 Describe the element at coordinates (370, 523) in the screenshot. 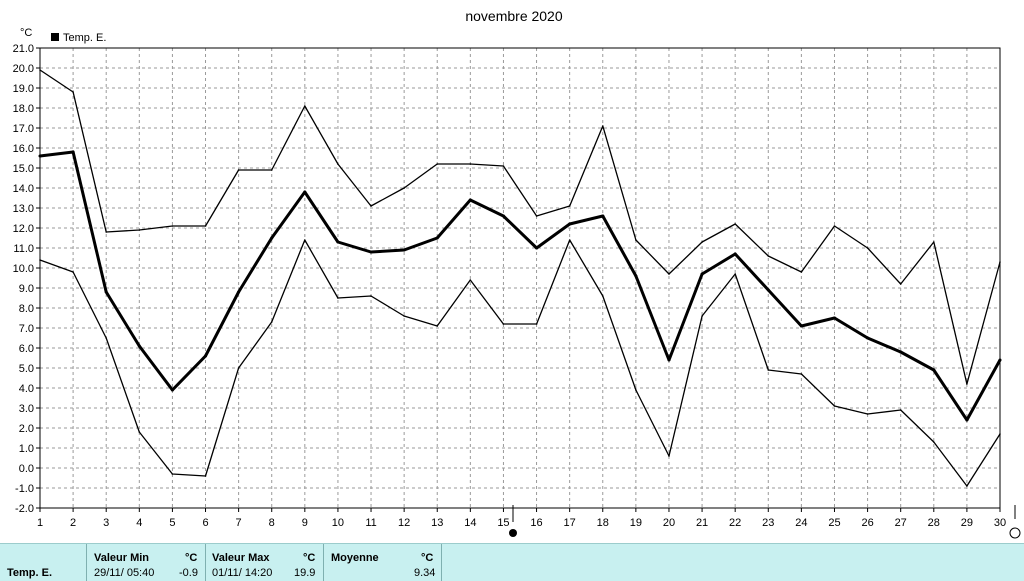

I see `x-tick-label: 11` at that location.